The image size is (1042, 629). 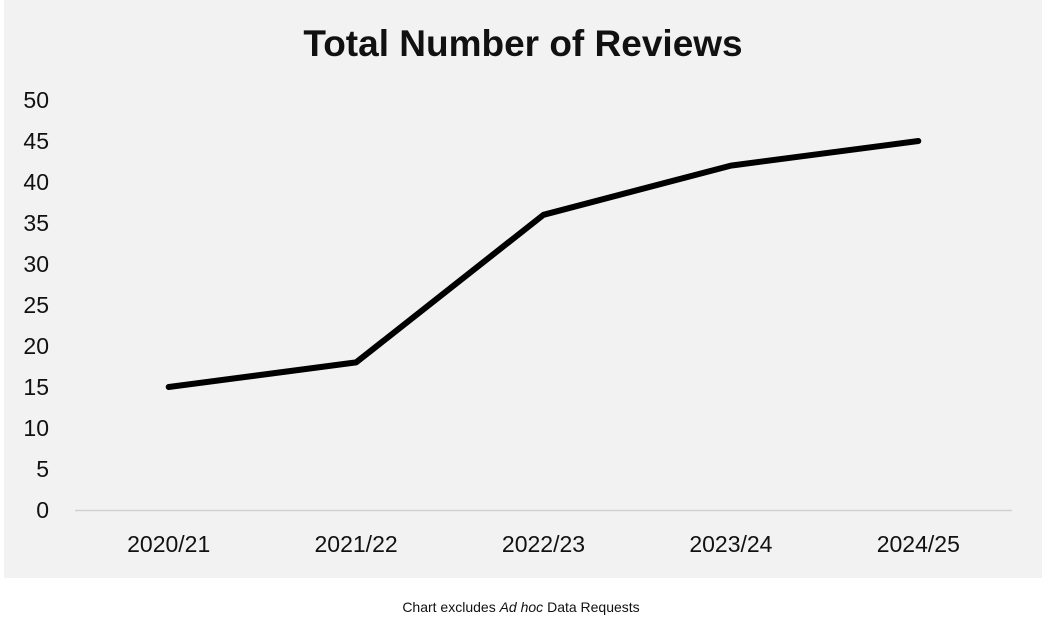 What do you see at coordinates (36, 428) in the screenshot?
I see `y-tick-label: 10` at bounding box center [36, 428].